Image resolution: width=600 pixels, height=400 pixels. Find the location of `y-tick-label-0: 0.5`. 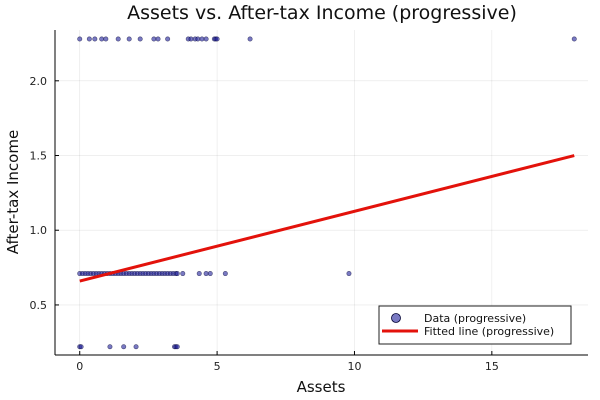

y-tick-label-0: 0.5 is located at coordinates (39, 305).